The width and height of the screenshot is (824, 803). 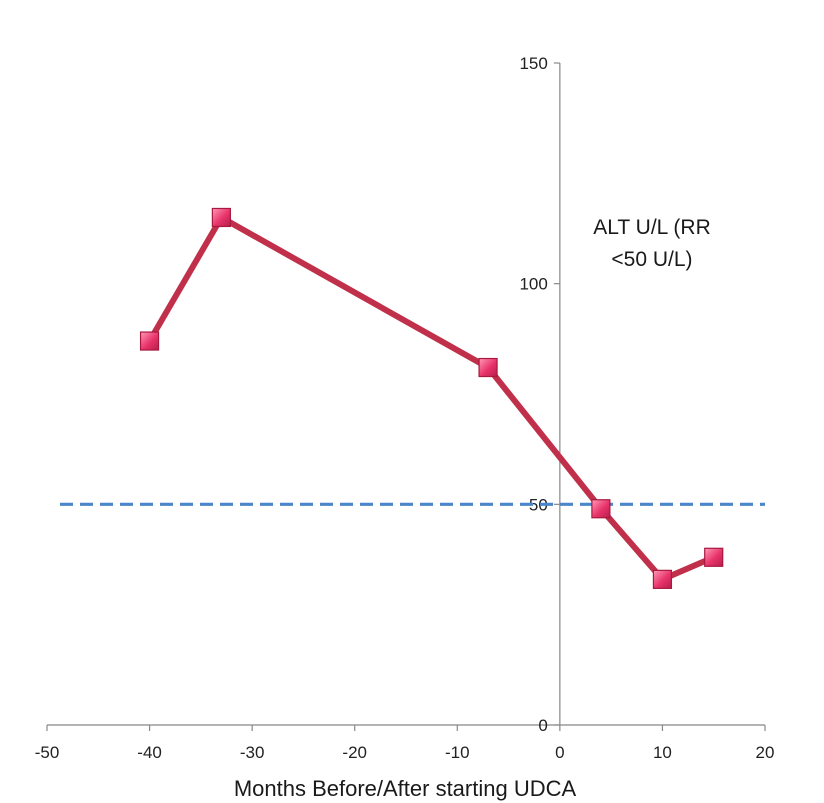 I want to click on x-tick-label: 0, so click(x=559, y=752).